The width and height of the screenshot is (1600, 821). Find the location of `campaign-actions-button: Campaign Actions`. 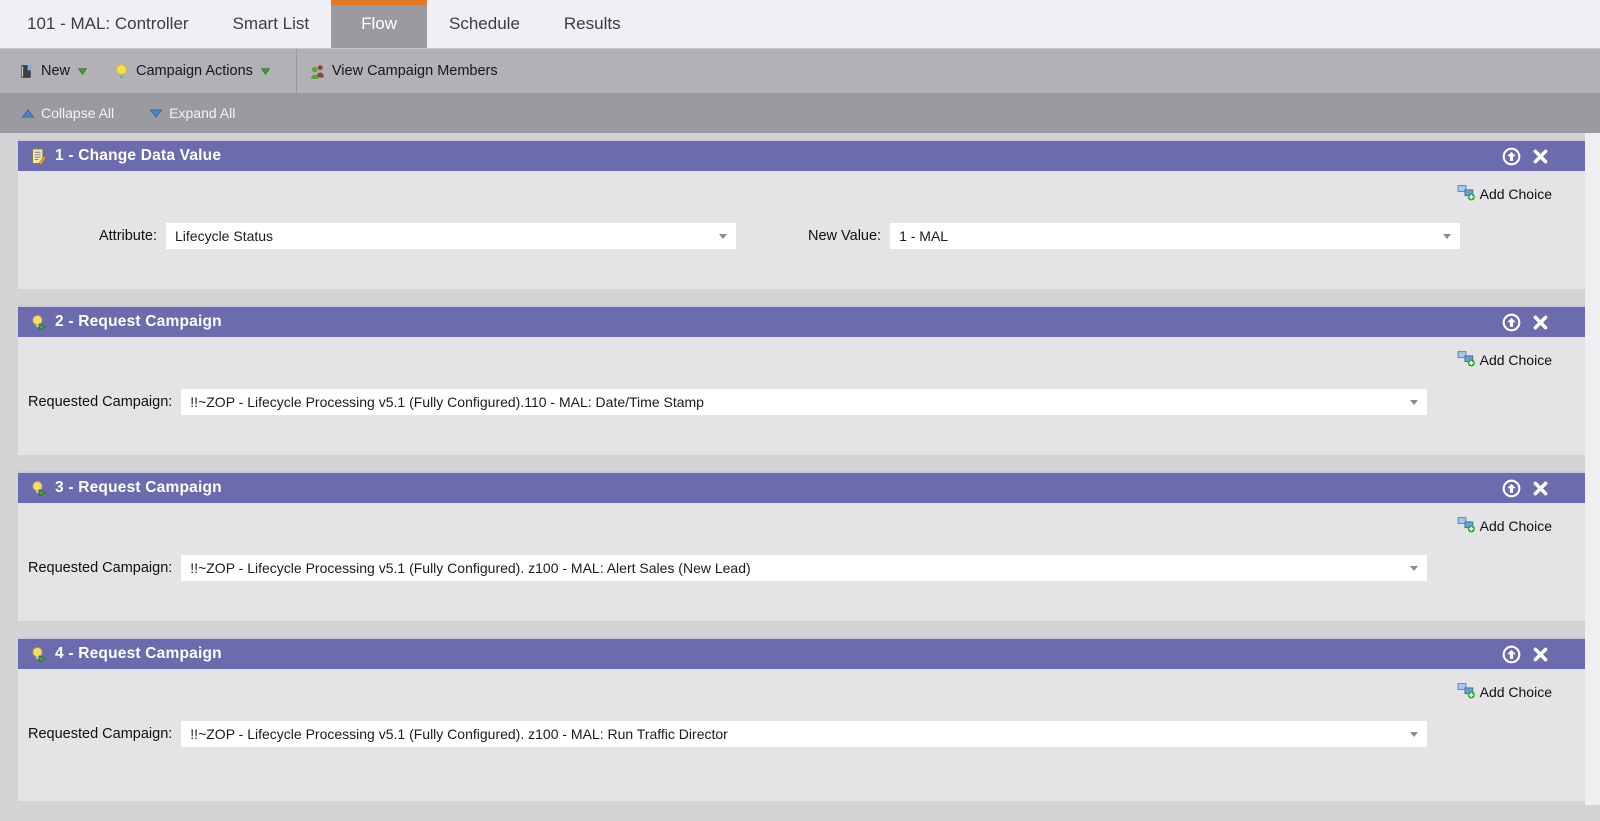

campaign-actions-button: Campaign Actions is located at coordinates (191, 71).